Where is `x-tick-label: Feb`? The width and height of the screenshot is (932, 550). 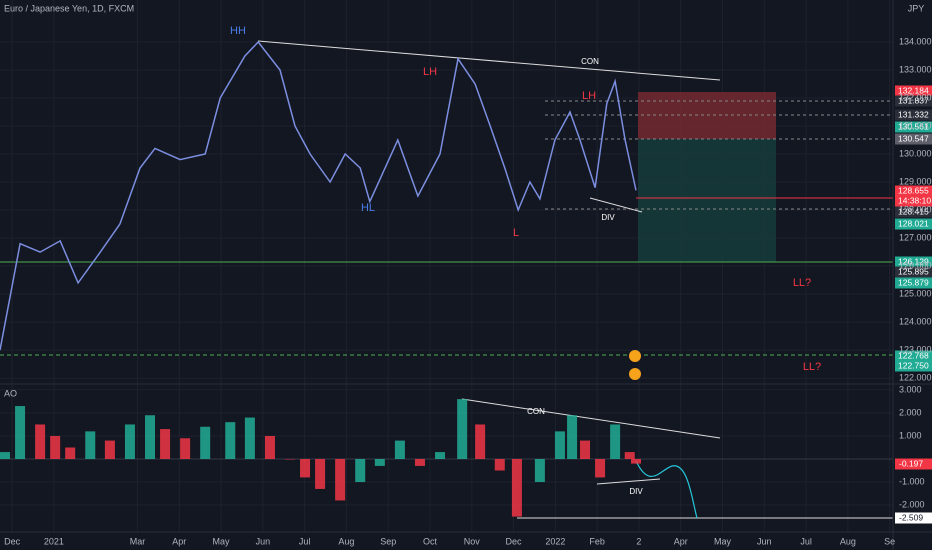 x-tick-label: Feb is located at coordinates (597, 541).